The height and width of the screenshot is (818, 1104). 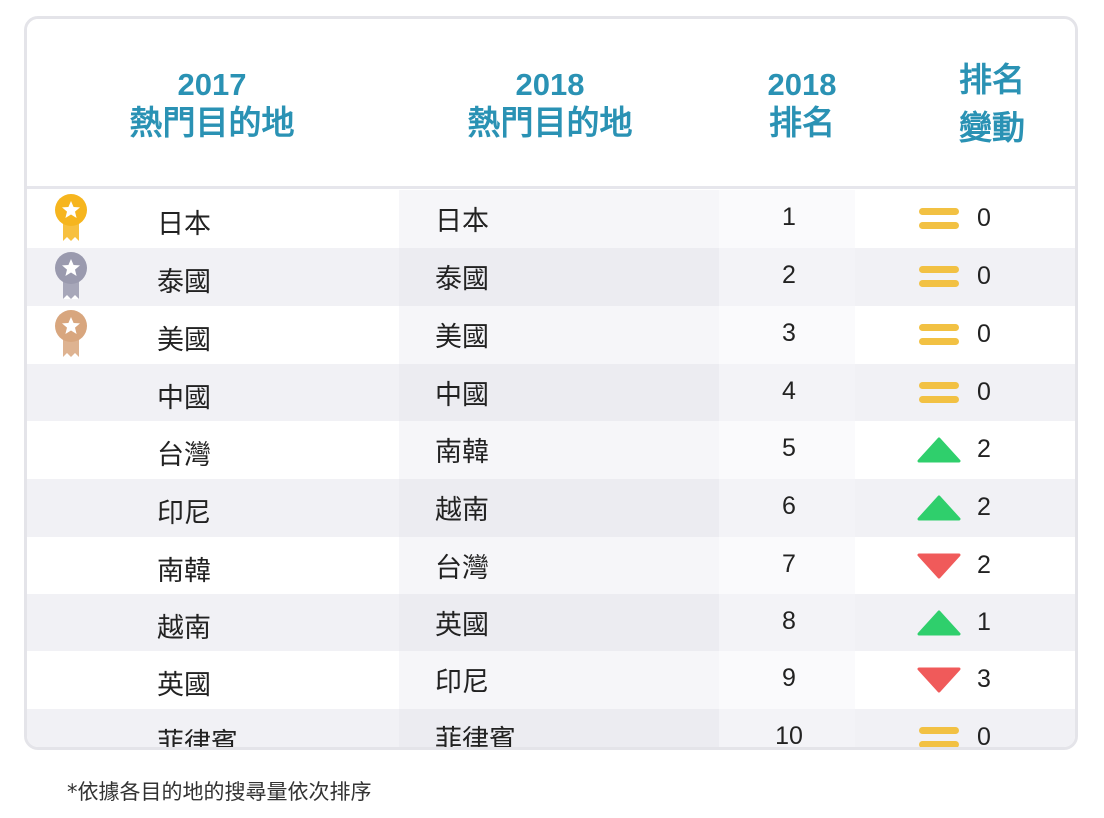 What do you see at coordinates (184, 455) in the screenshot?
I see `destination-2017: 台灣` at bounding box center [184, 455].